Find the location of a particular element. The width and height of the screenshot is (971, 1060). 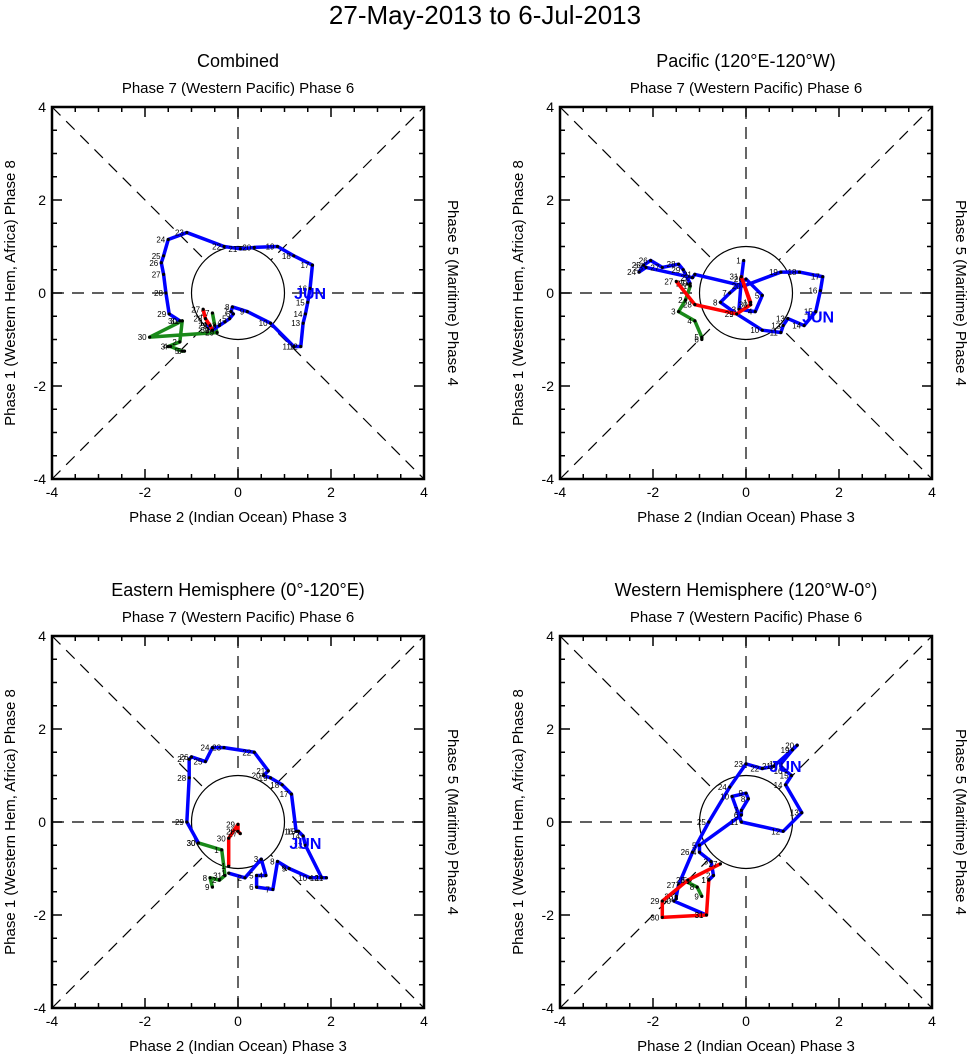

day-label: 14 is located at coordinates (295, 836).